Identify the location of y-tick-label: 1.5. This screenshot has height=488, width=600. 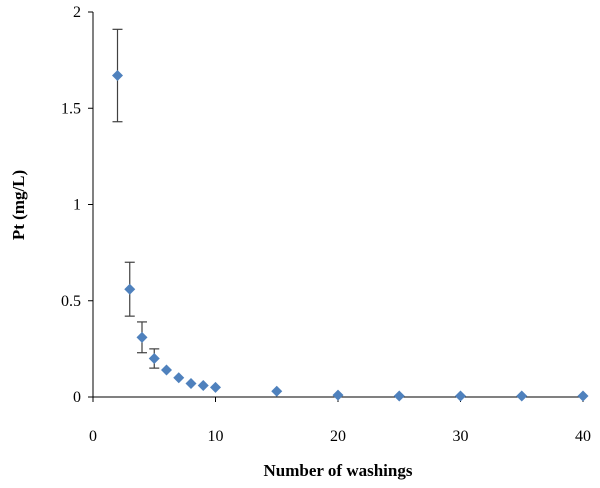
(71, 108).